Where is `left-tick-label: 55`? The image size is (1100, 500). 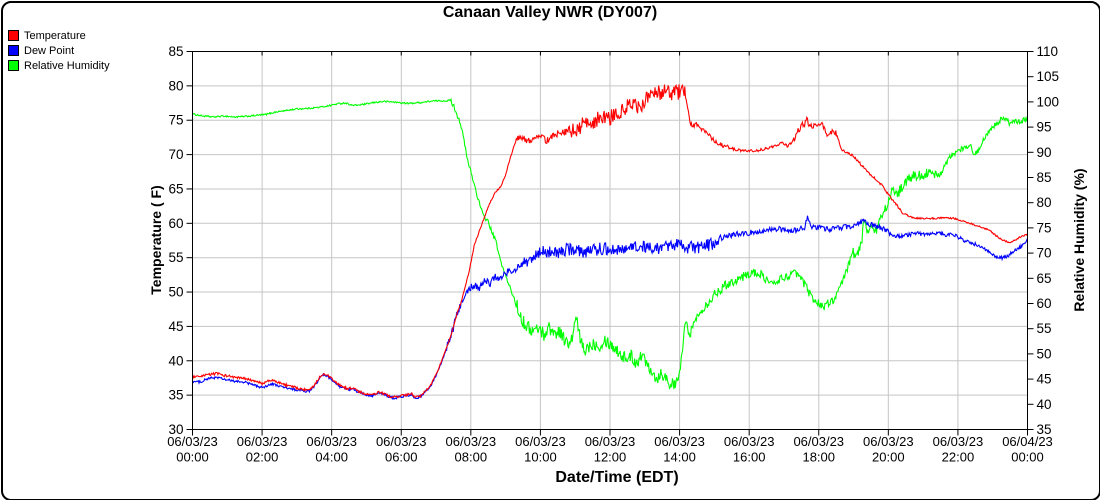
left-tick-label: 55 is located at coordinates (175, 257).